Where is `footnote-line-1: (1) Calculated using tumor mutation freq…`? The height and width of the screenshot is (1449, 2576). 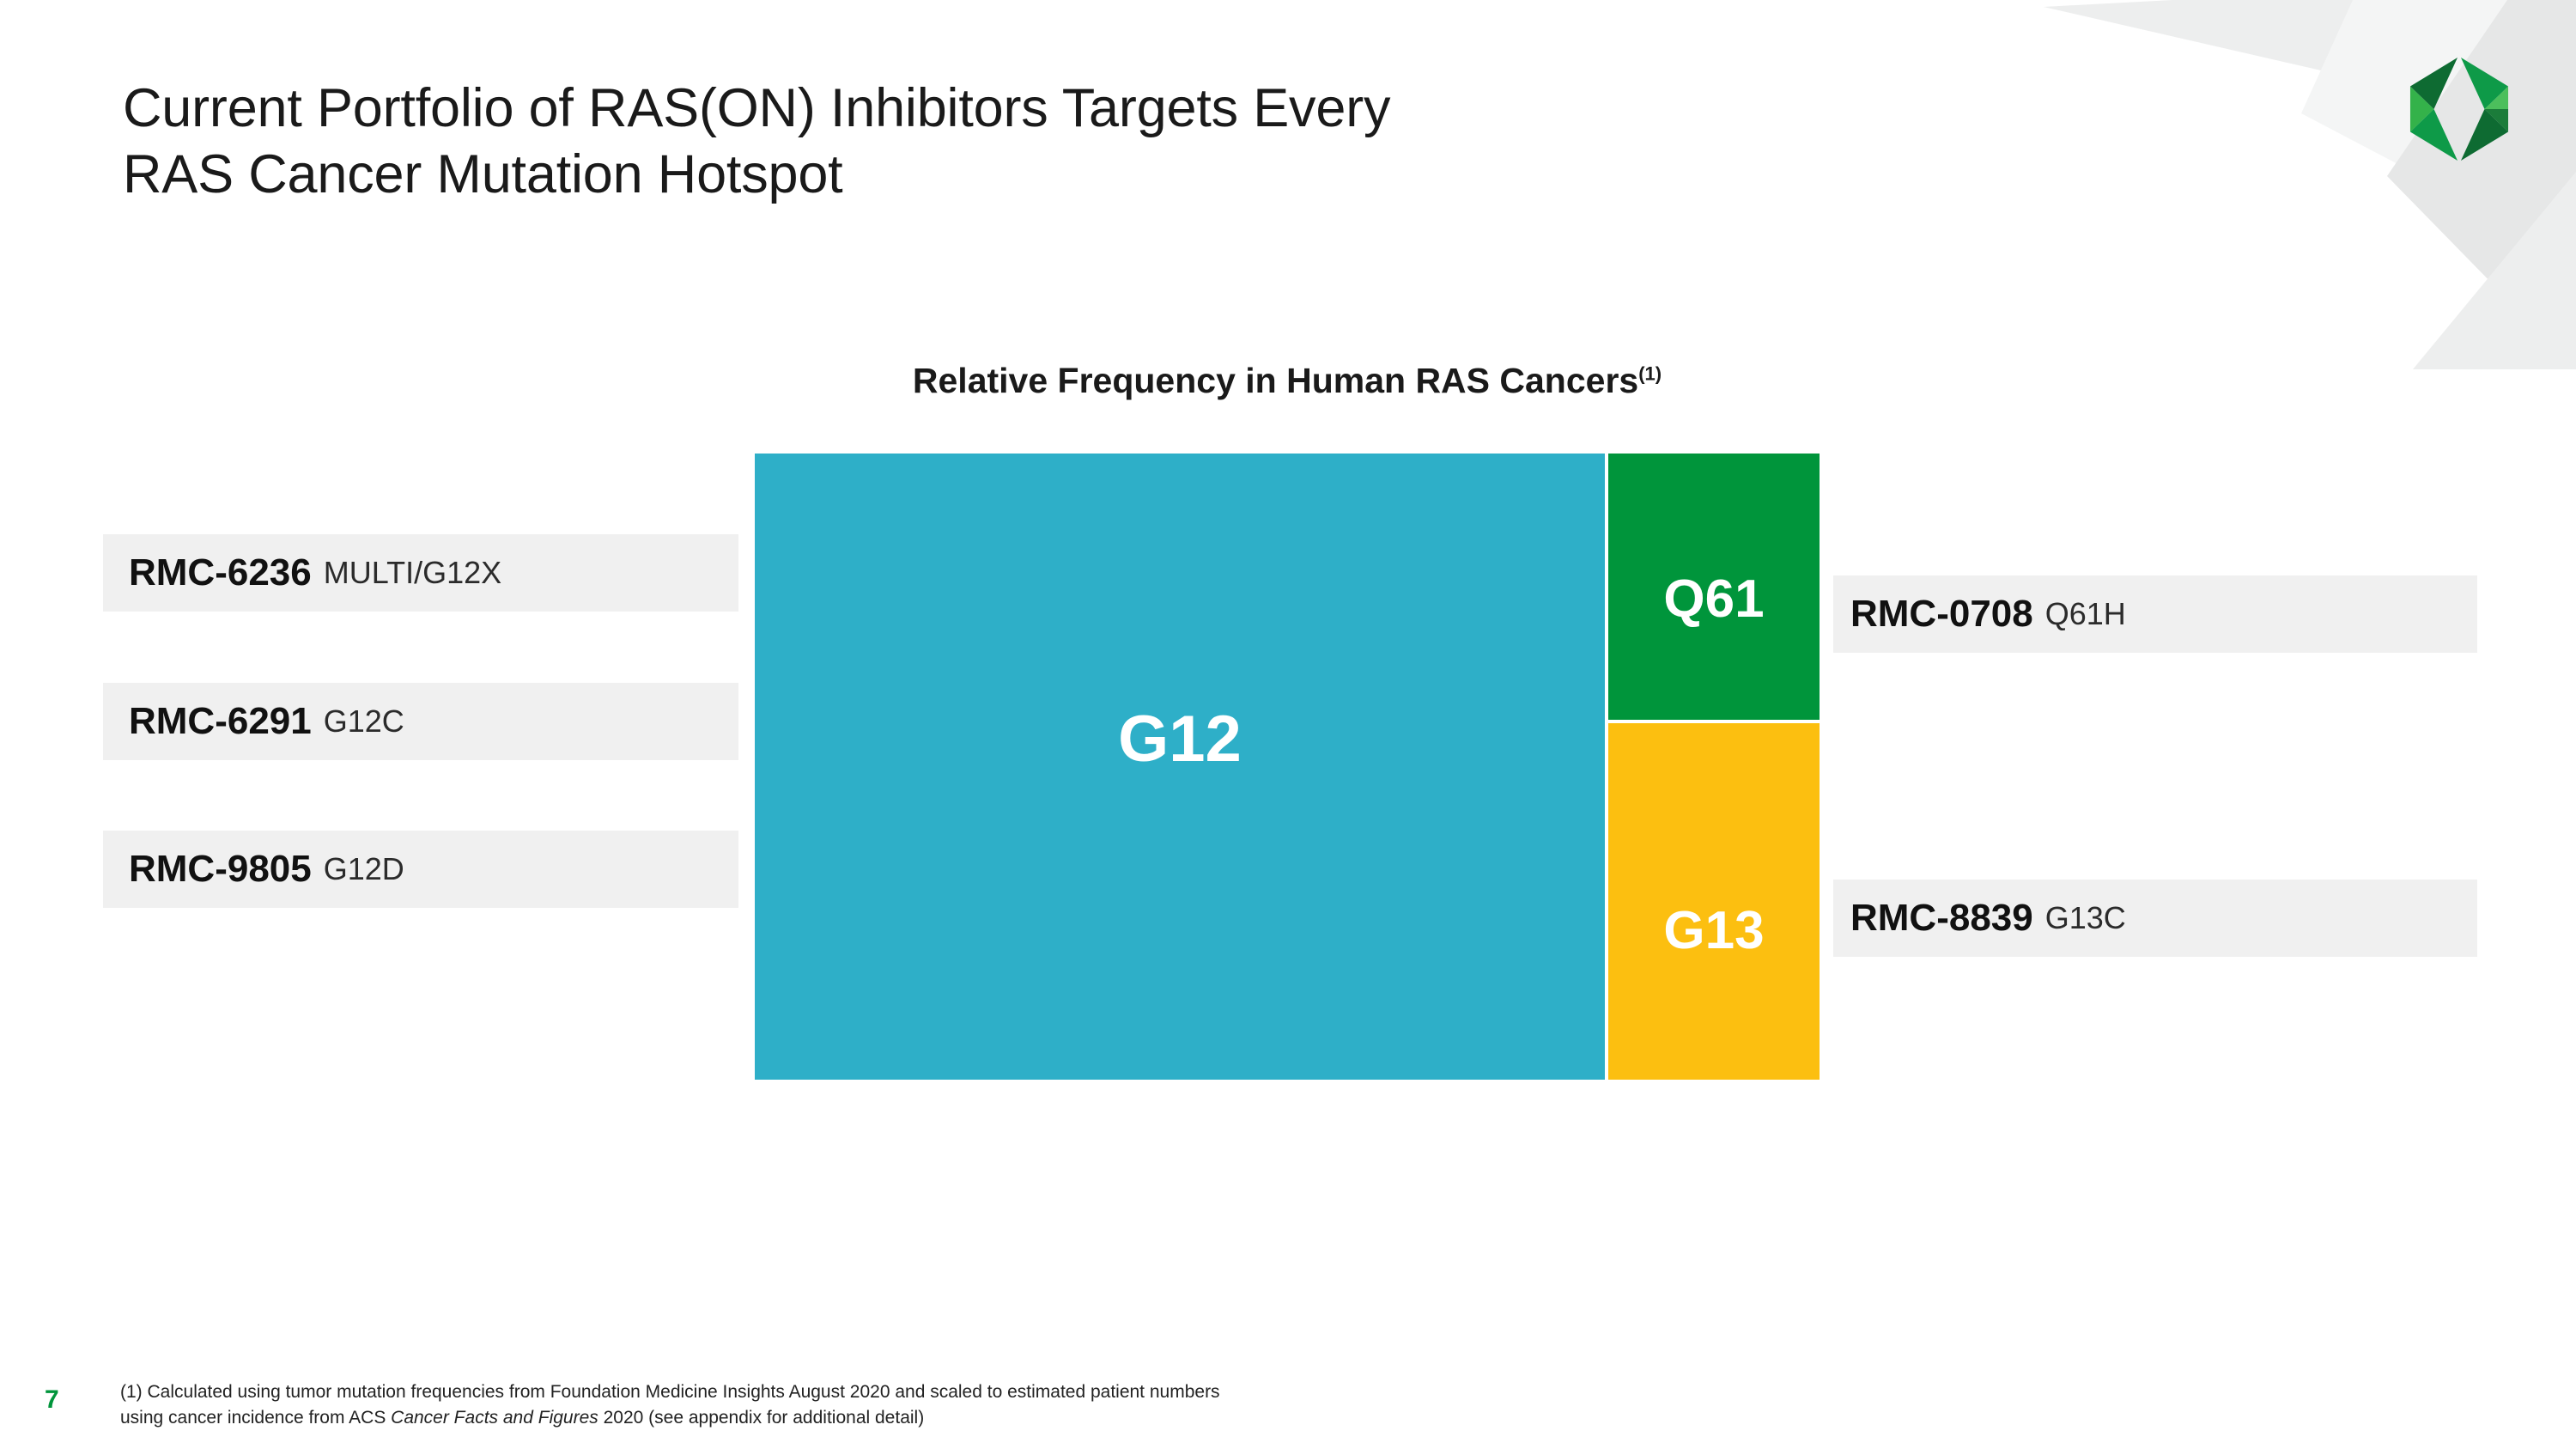 footnote-line-1: (1) Calculated using tumor mutation freq… is located at coordinates (670, 1392).